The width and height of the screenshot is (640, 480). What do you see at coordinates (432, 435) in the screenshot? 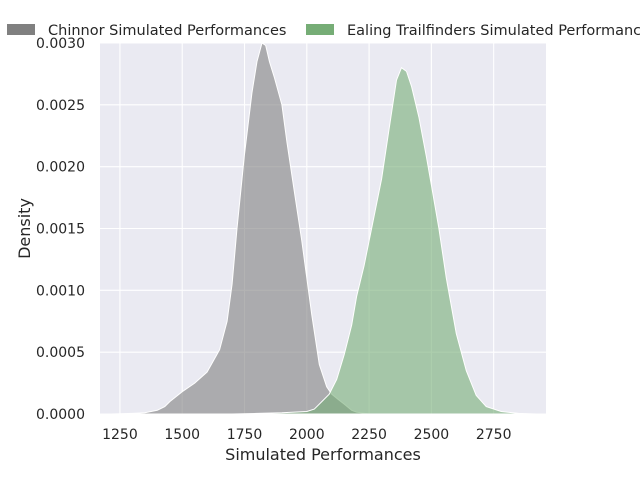
I see `x-tick-label: 2500` at bounding box center [432, 435].